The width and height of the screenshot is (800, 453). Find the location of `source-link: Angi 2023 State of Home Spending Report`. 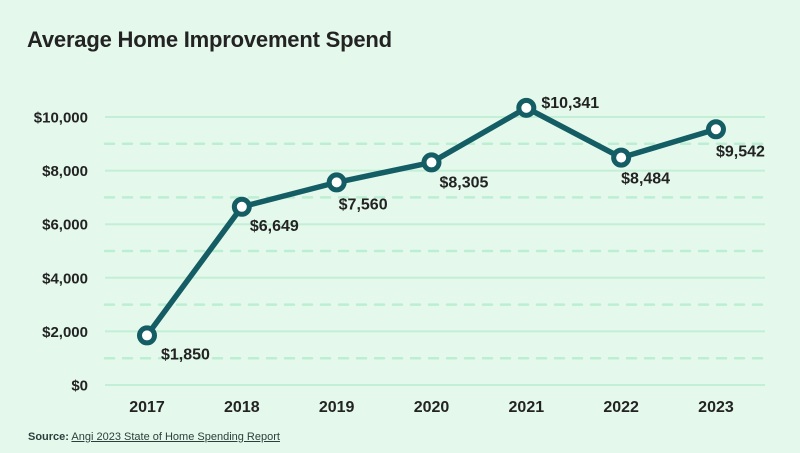

source-link: Angi 2023 State of Home Spending Report is located at coordinates (175, 437).